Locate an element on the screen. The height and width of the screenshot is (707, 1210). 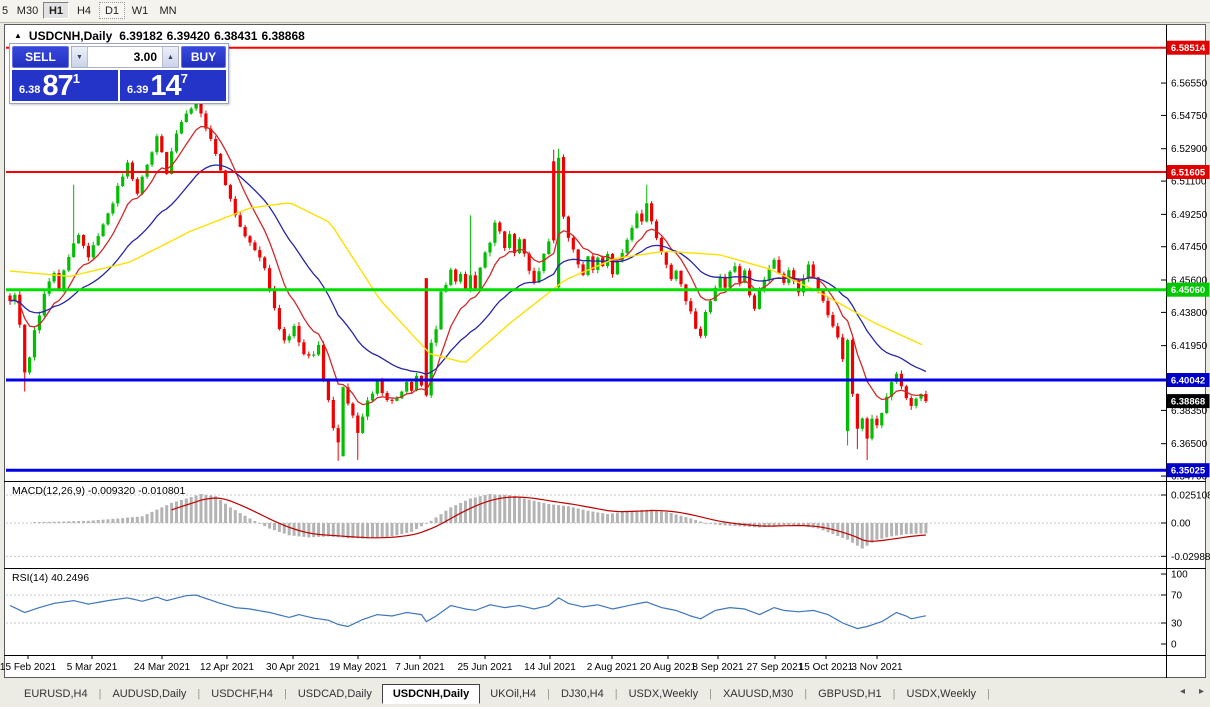
svg-text: 2 Aug 2021 is located at coordinates (612, 667).